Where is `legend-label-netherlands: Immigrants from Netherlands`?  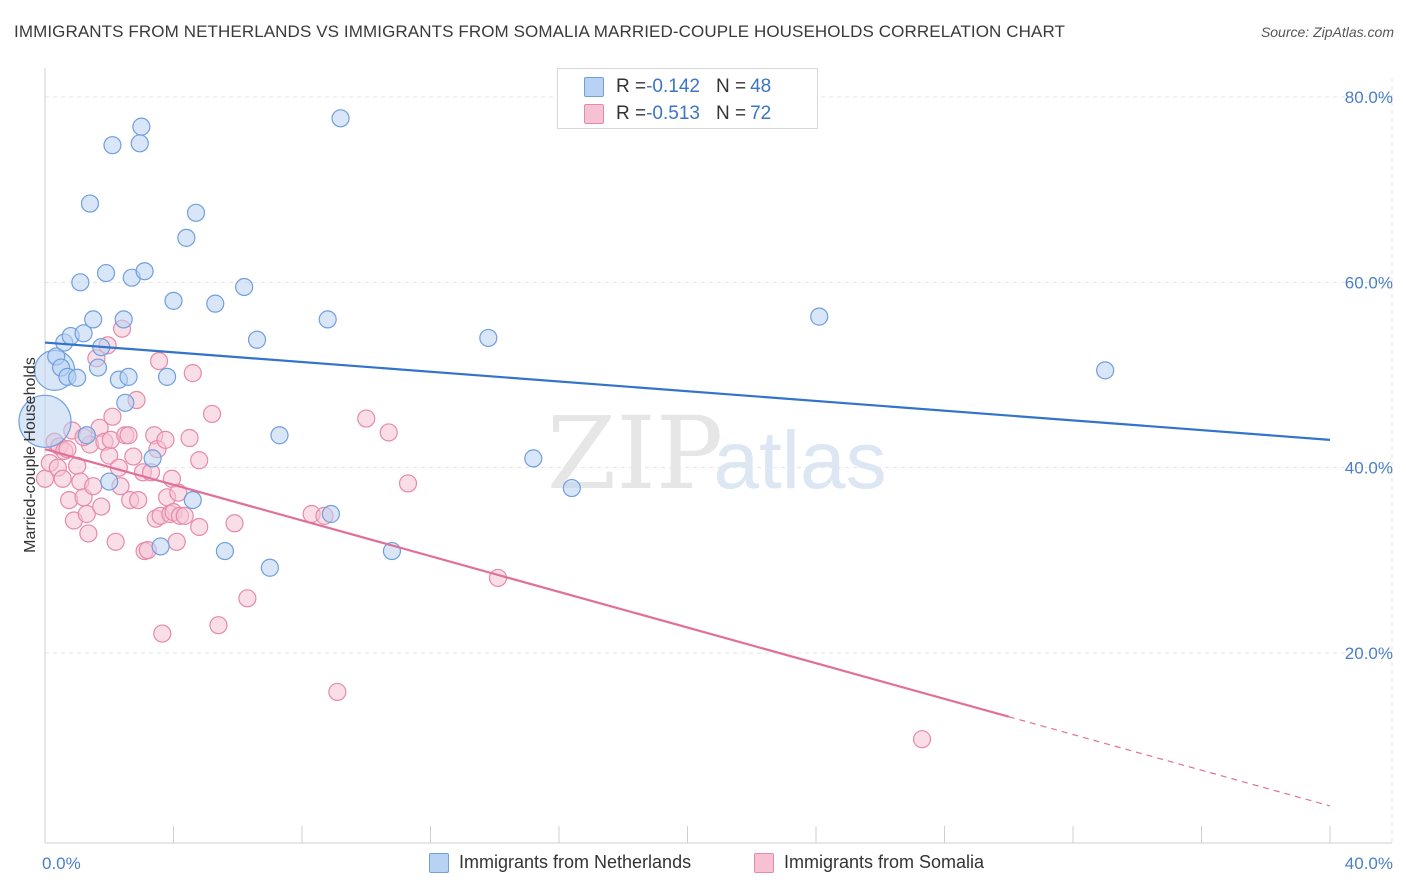 legend-label-netherlands: Immigrants from Netherlands is located at coordinates (575, 862).